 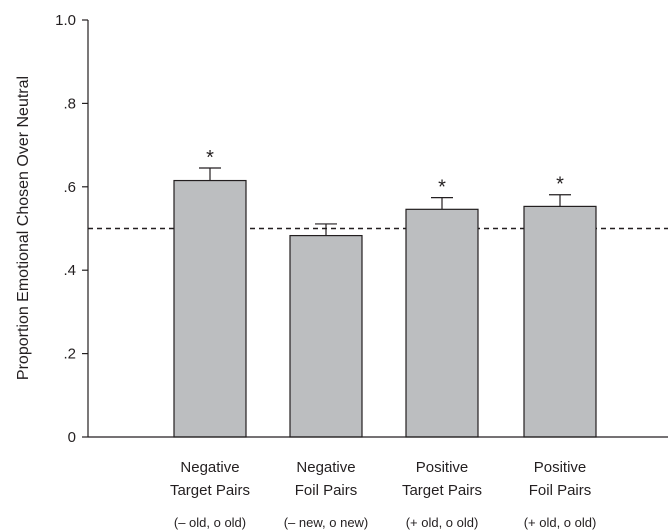 What do you see at coordinates (69, 187) in the screenshot?
I see `y-tick-label: .6` at bounding box center [69, 187].